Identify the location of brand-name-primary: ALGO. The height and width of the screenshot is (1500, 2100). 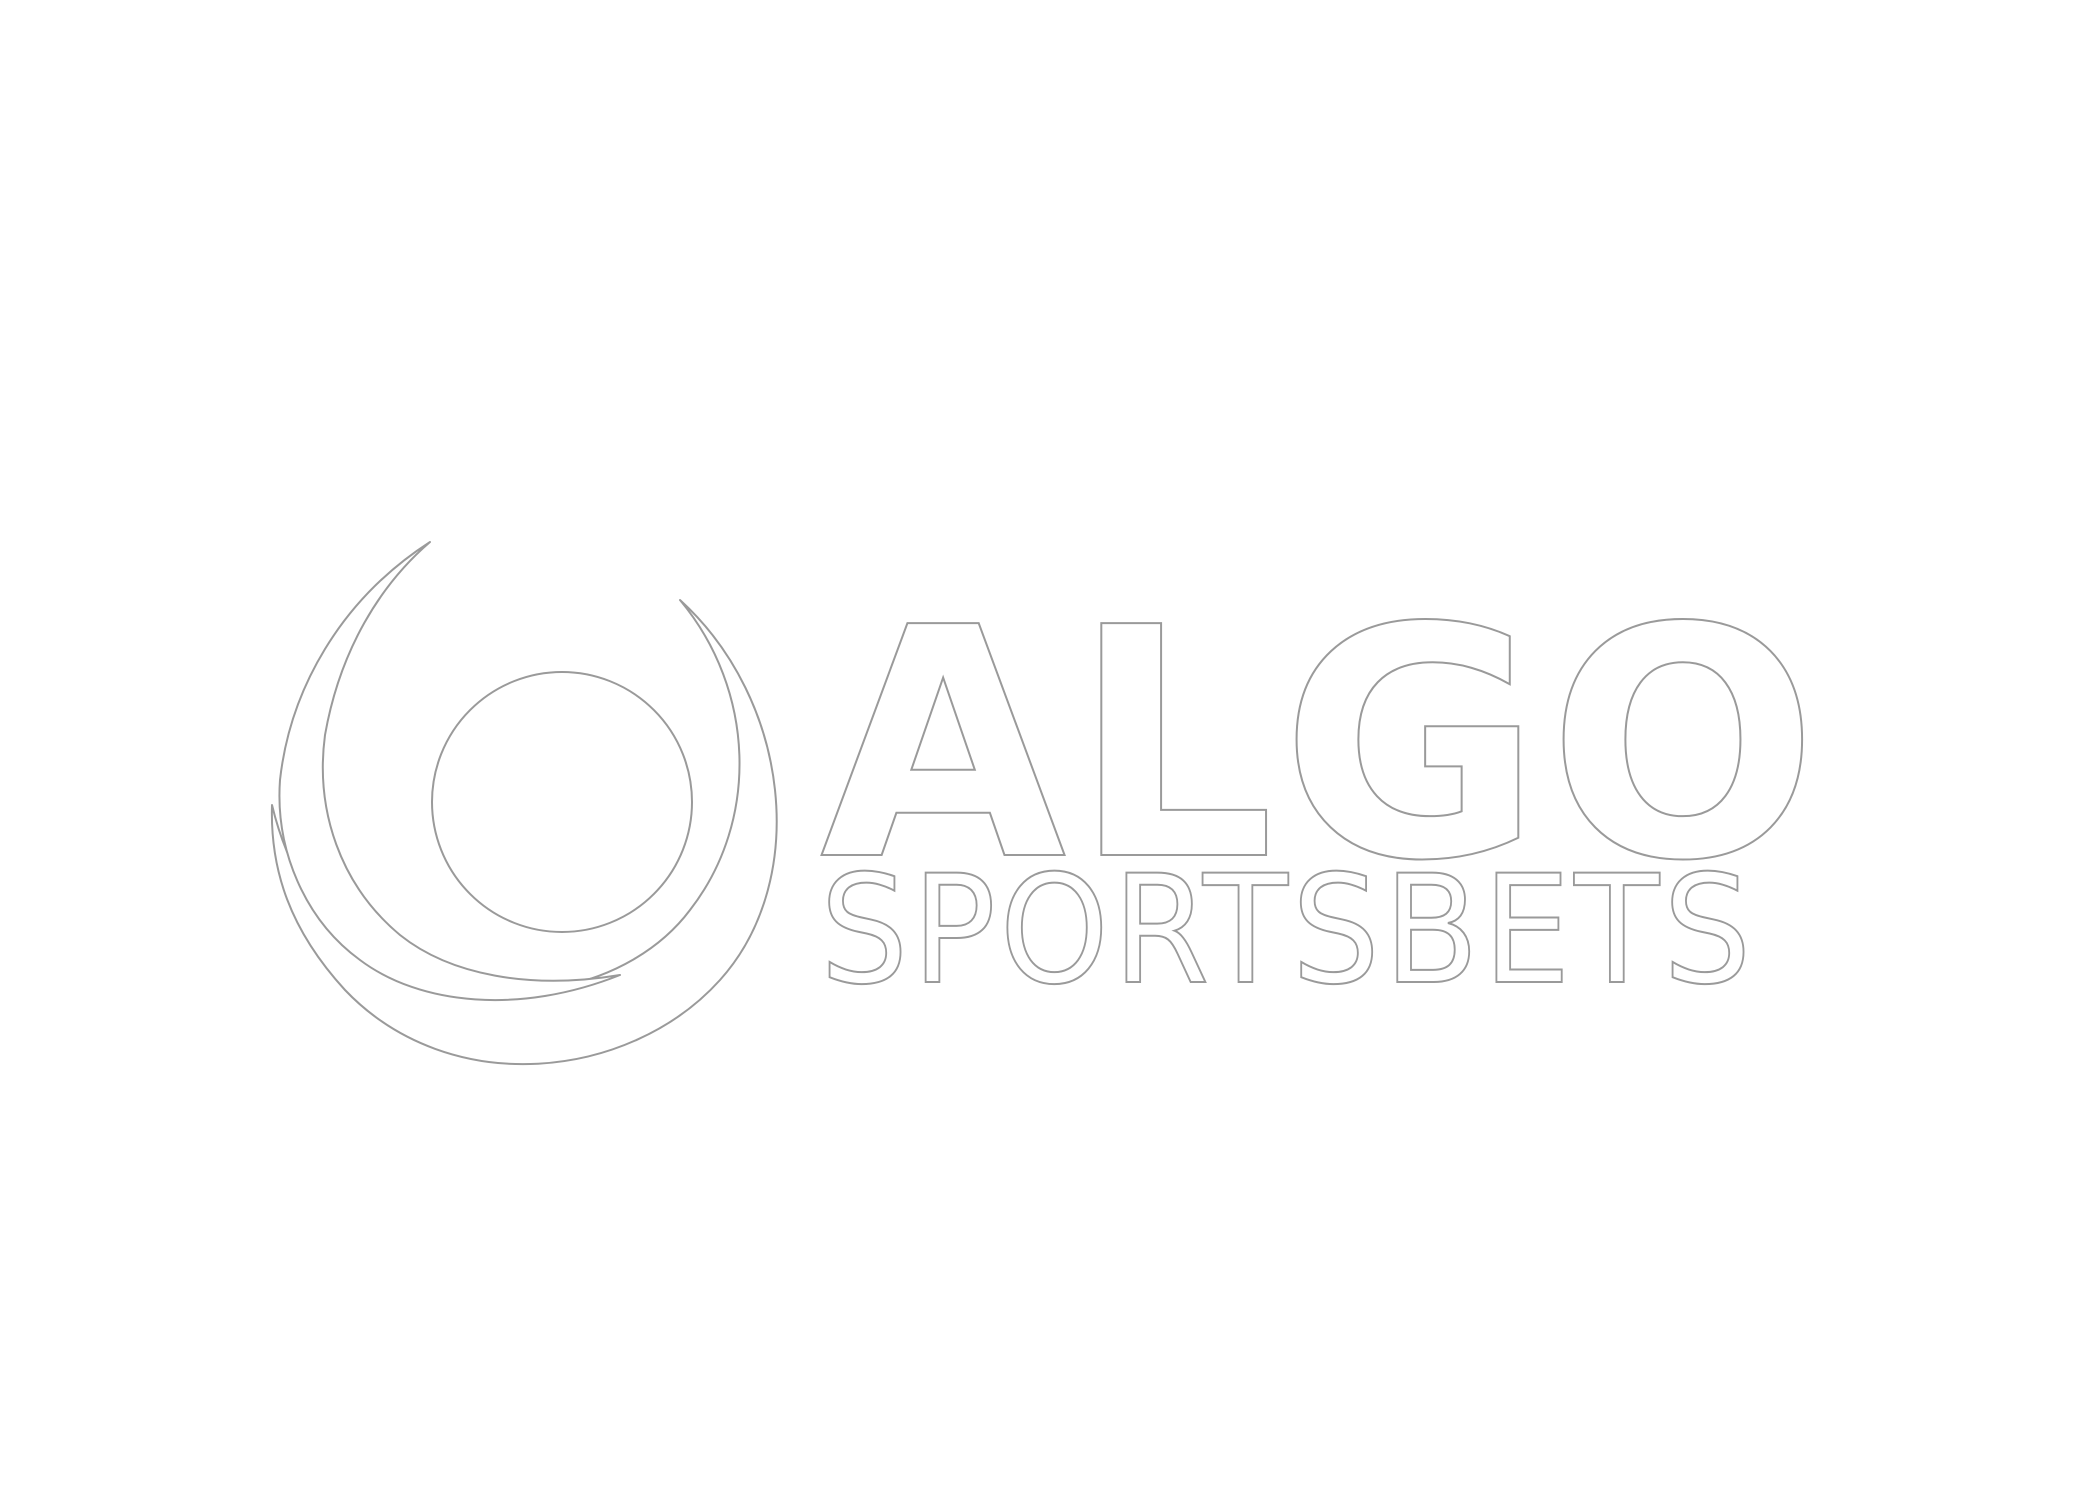
(1320, 760).